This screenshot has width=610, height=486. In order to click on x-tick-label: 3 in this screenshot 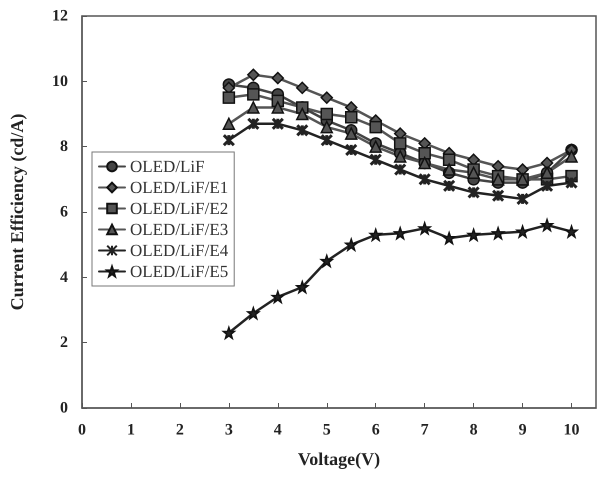, I will do `click(228, 430)`.